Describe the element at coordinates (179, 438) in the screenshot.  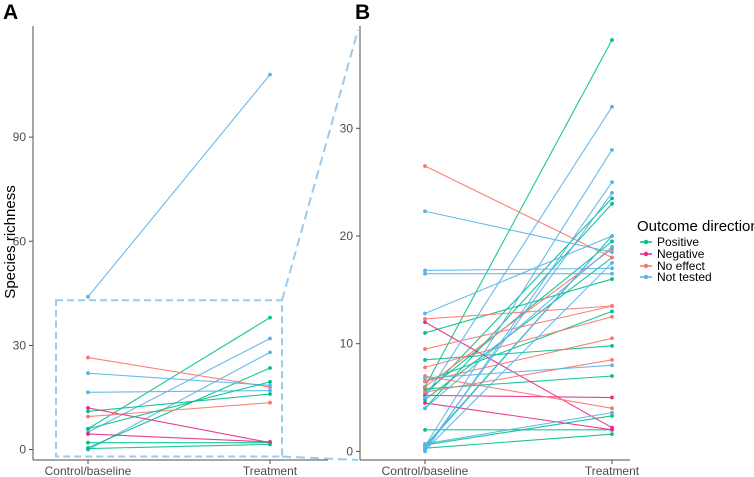
I see `panel-a-series-negative-line` at that location.